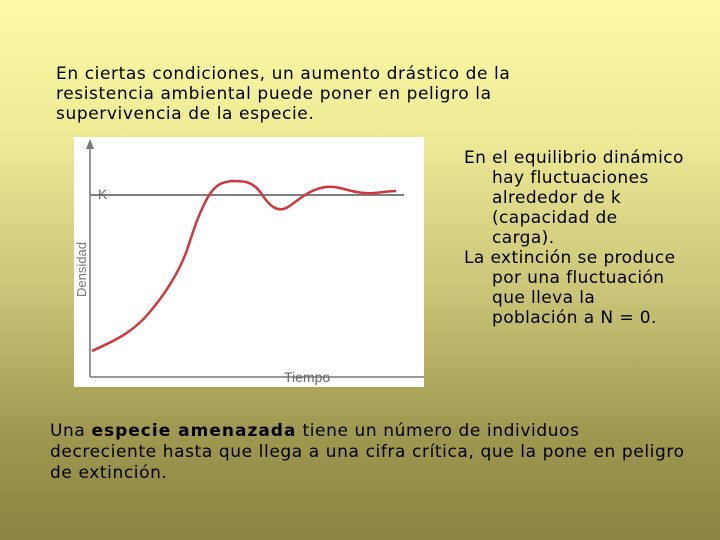 This screenshot has height=540, width=720. I want to click on population-curve, so click(244, 266).